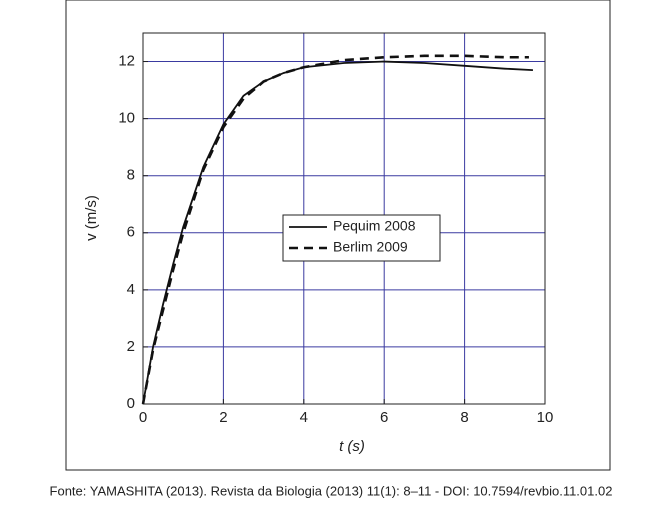 The image size is (662, 507). Describe the element at coordinates (131, 346) in the screenshot. I see `y-tick-label: 2` at that location.